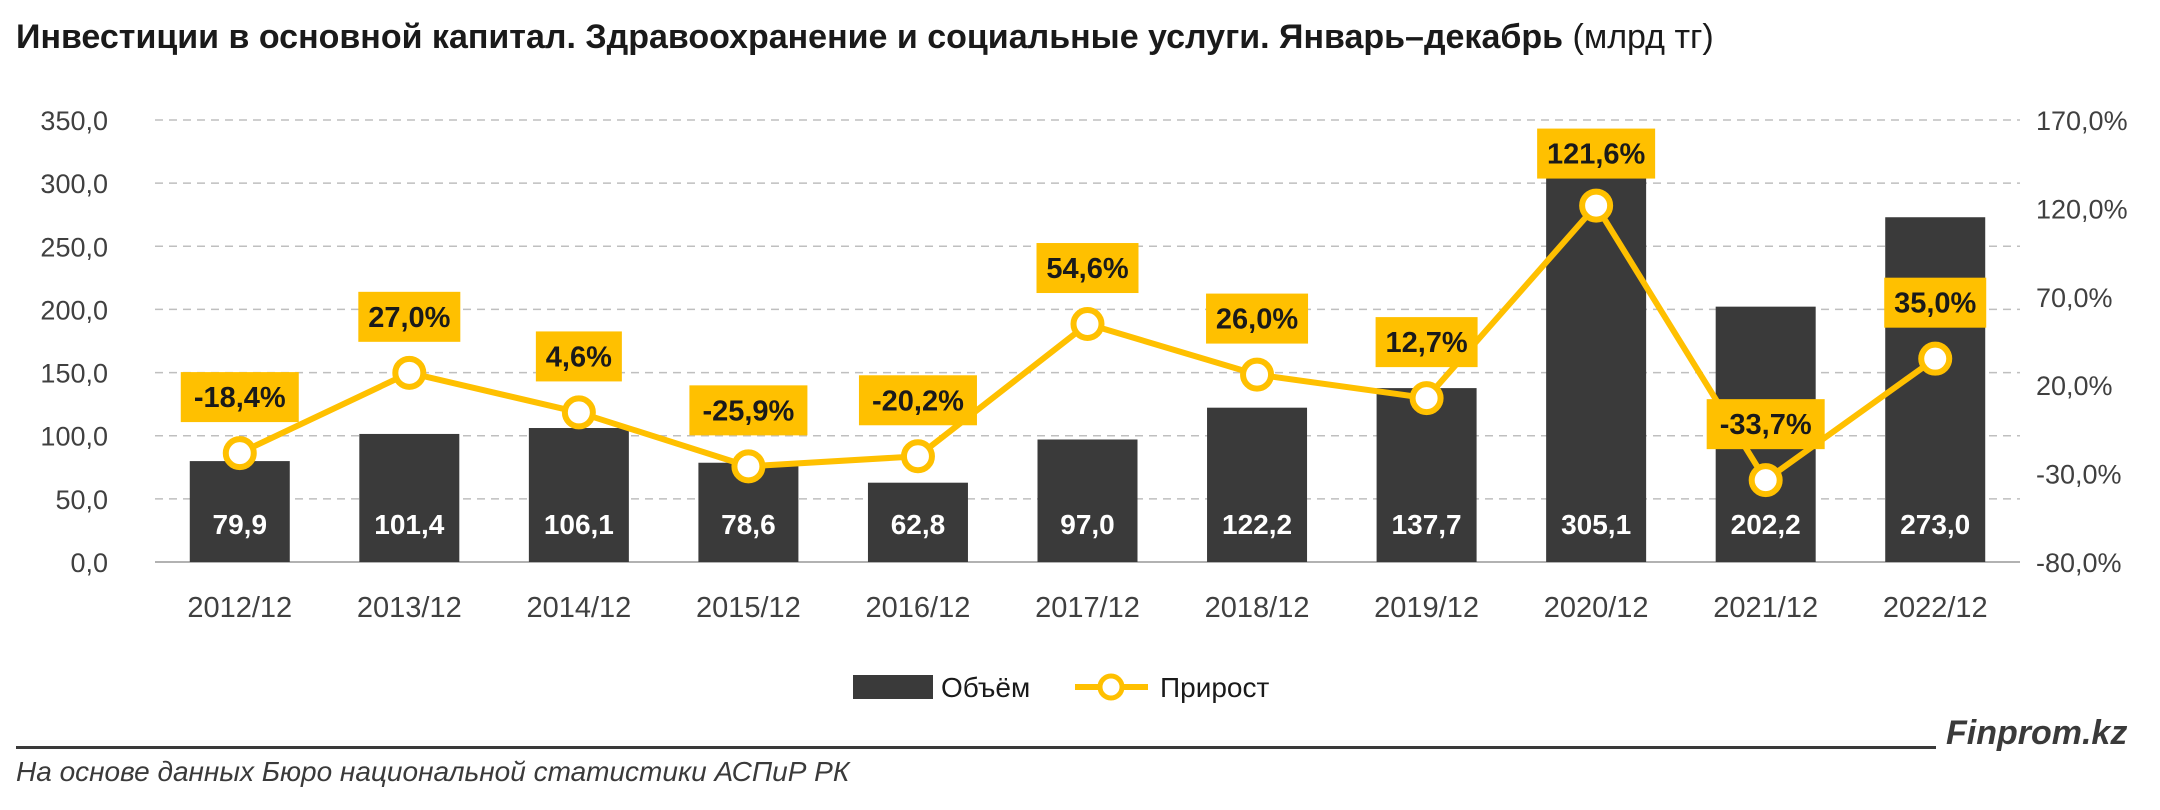  I want to click on left-axis-tick-label: 150,0, so click(74, 374).